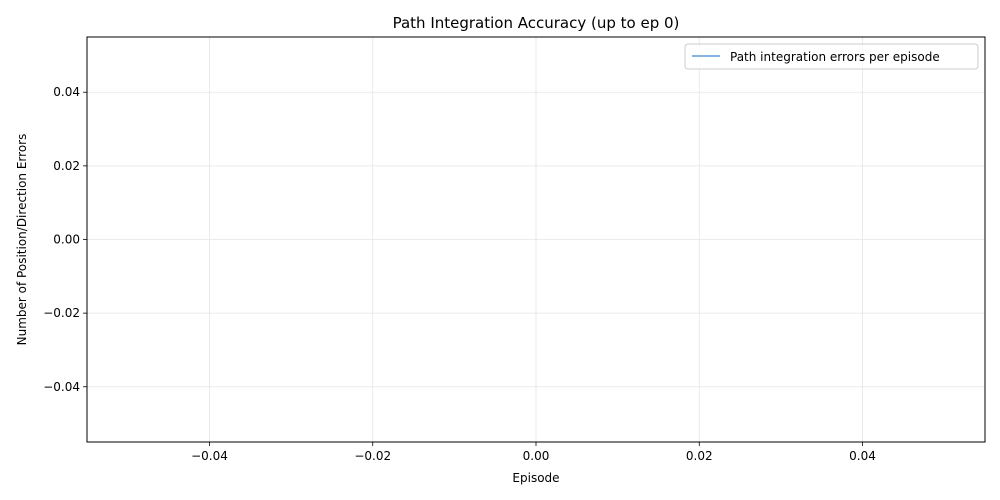 Image resolution: width=1000 pixels, height=500 pixels. Describe the element at coordinates (536, 23) in the screenshot. I see `chart-title: Path Integration Accuracy (up to ep 0)` at that location.